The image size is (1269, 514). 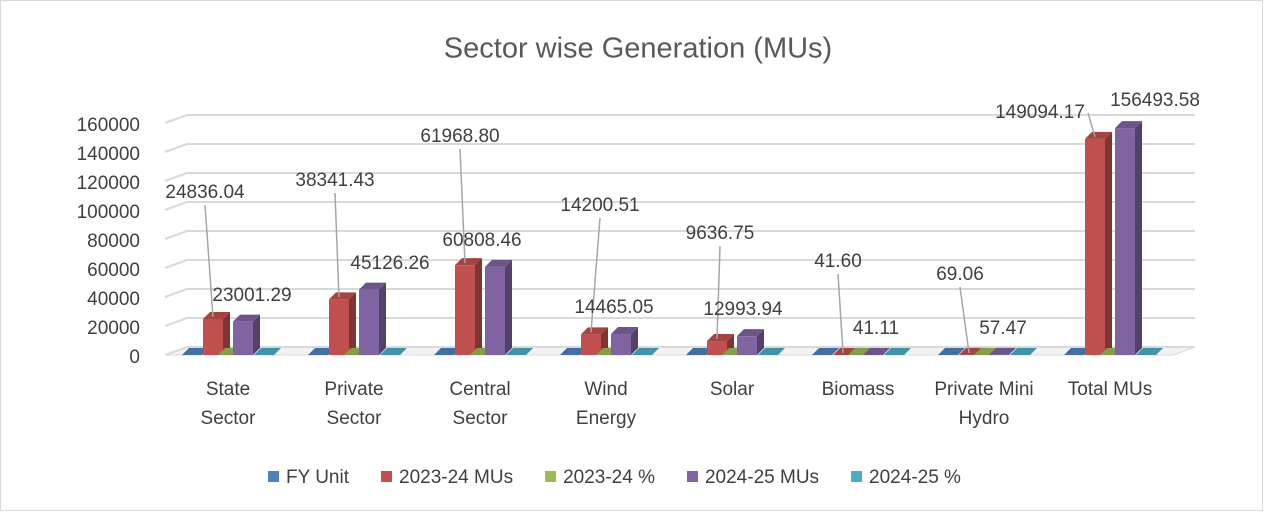 What do you see at coordinates (108, 183) in the screenshot?
I see `y-tick-label: 120000` at bounding box center [108, 183].